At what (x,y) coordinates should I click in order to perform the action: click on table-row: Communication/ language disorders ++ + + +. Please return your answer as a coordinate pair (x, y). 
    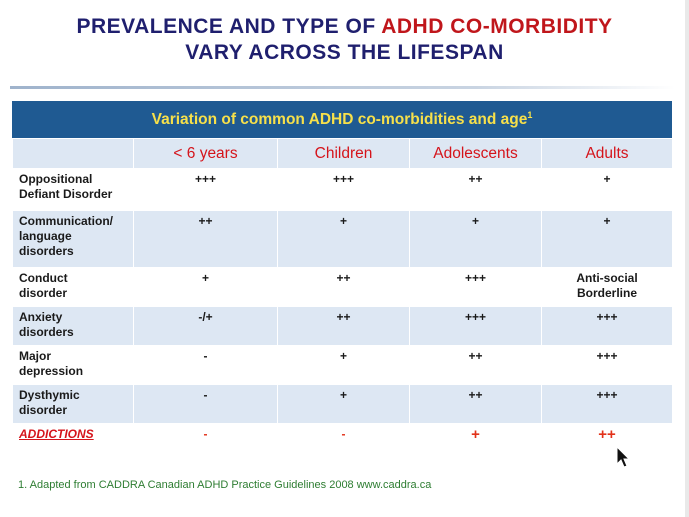
    Looking at the image, I should click on (342, 239).